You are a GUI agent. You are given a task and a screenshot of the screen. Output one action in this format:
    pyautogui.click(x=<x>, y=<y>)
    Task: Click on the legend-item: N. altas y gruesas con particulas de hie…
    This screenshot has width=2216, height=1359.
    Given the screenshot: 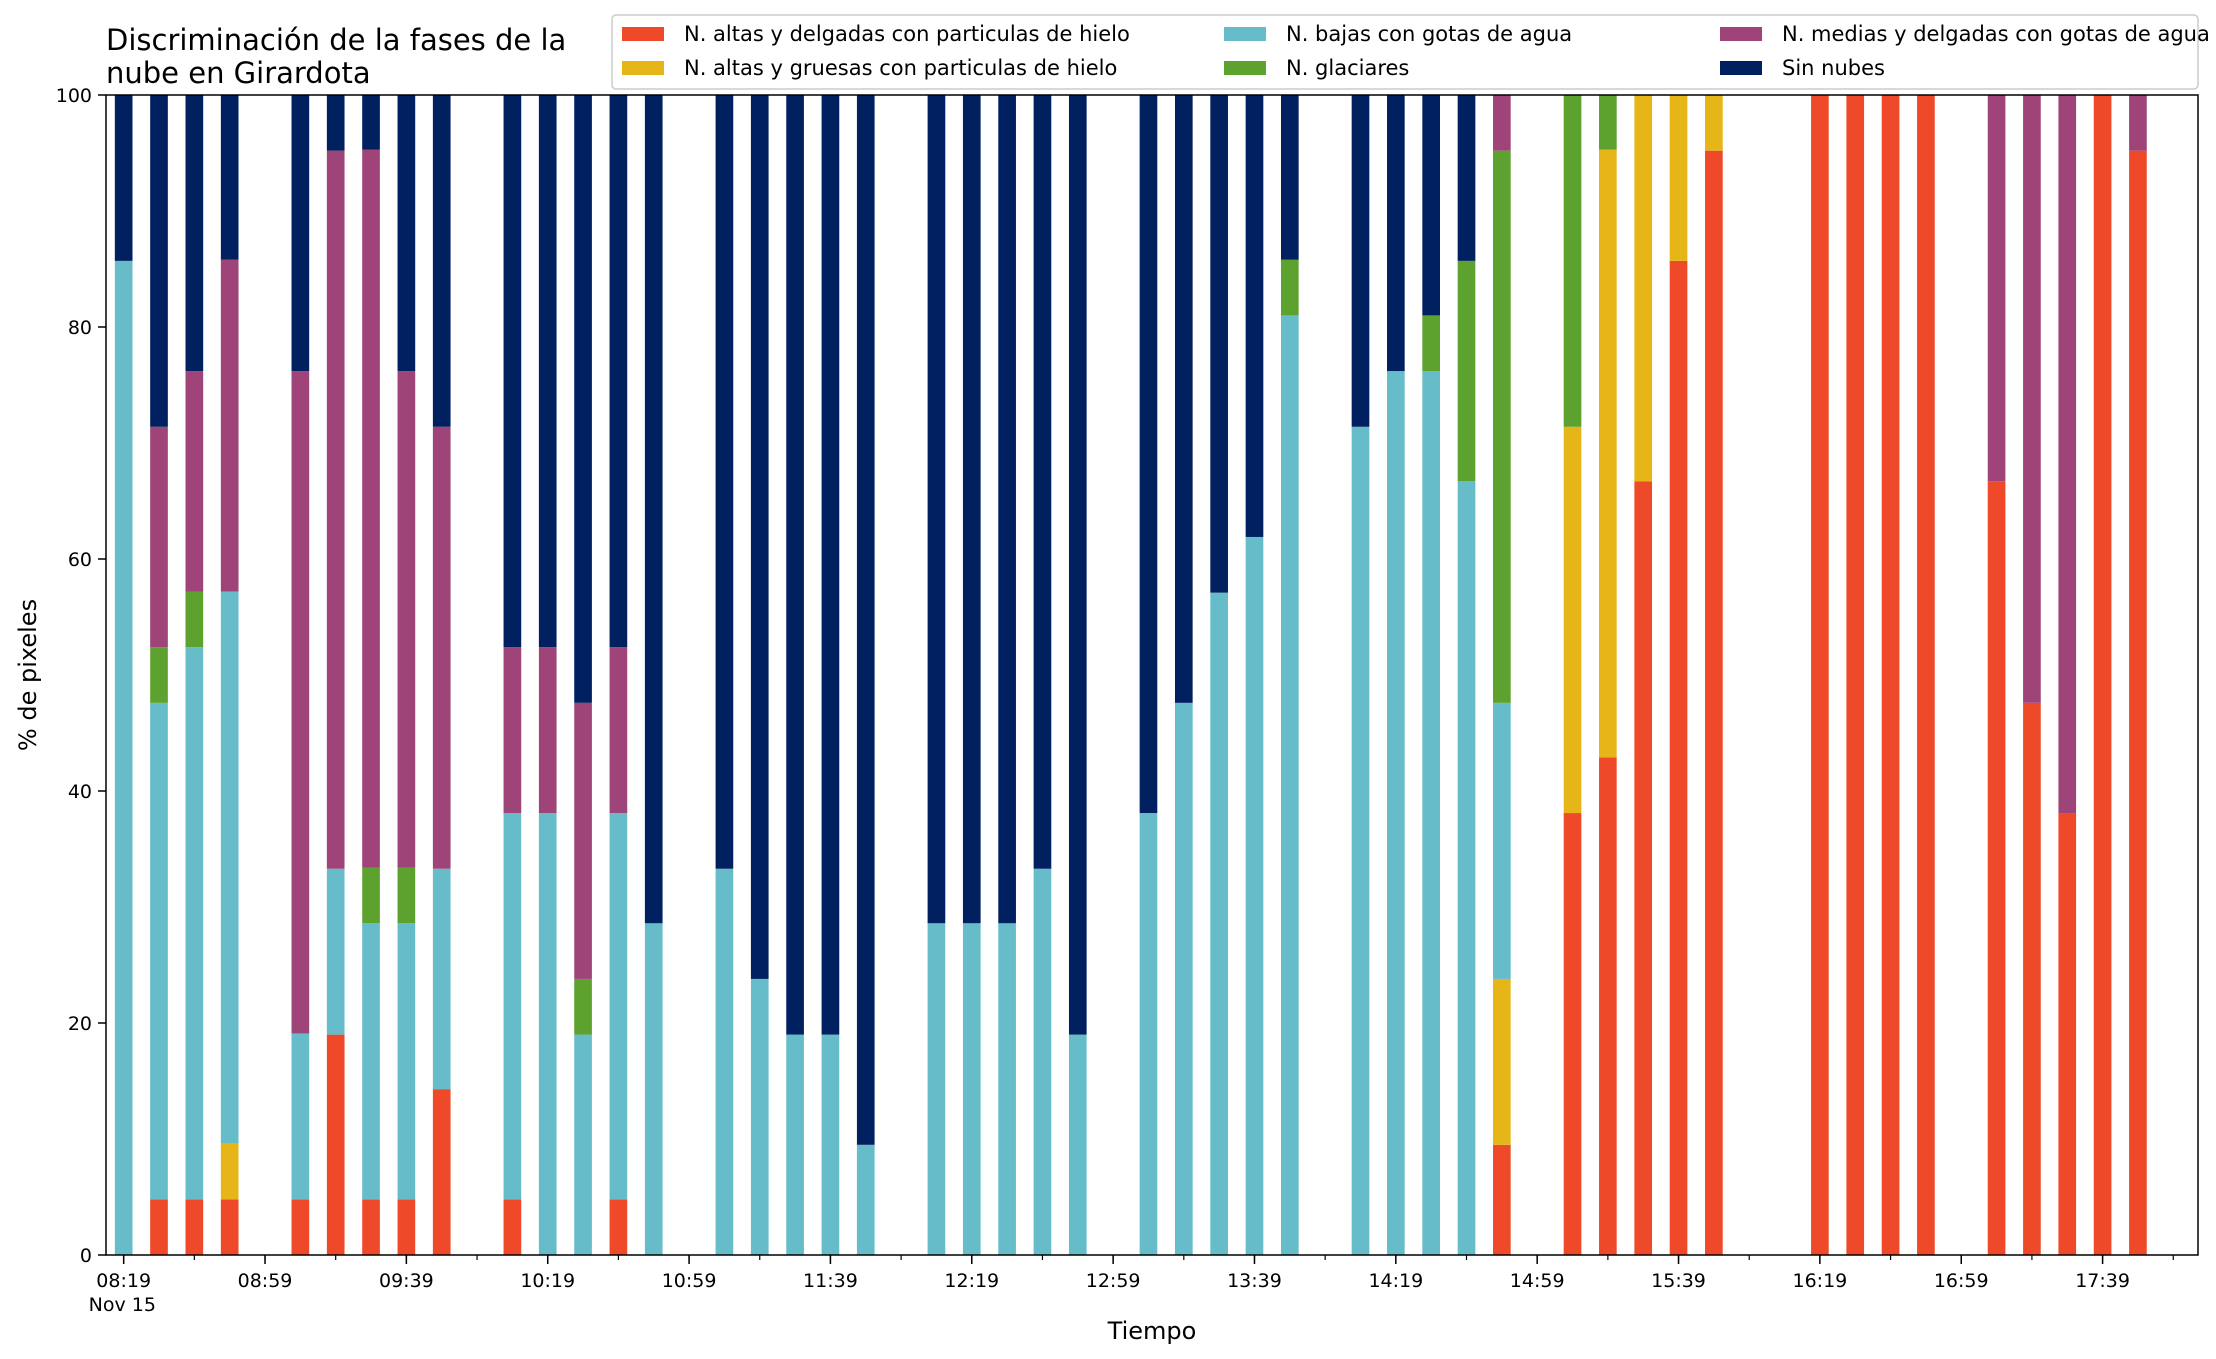 What is the action you would take?
    pyautogui.click(x=869, y=68)
    